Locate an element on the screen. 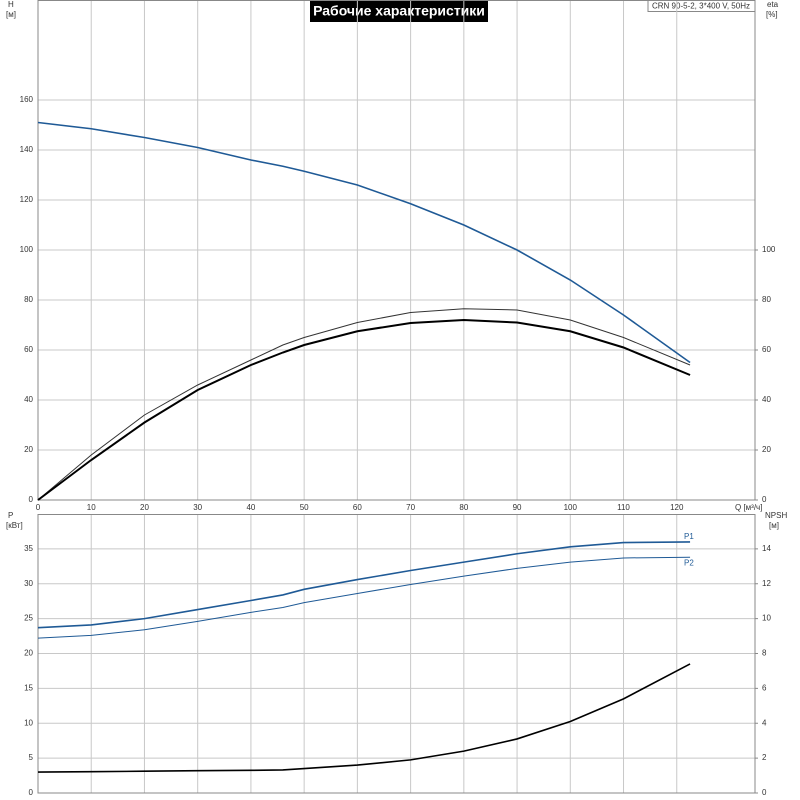  y2-tick-label: 12 is located at coordinates (766, 583).